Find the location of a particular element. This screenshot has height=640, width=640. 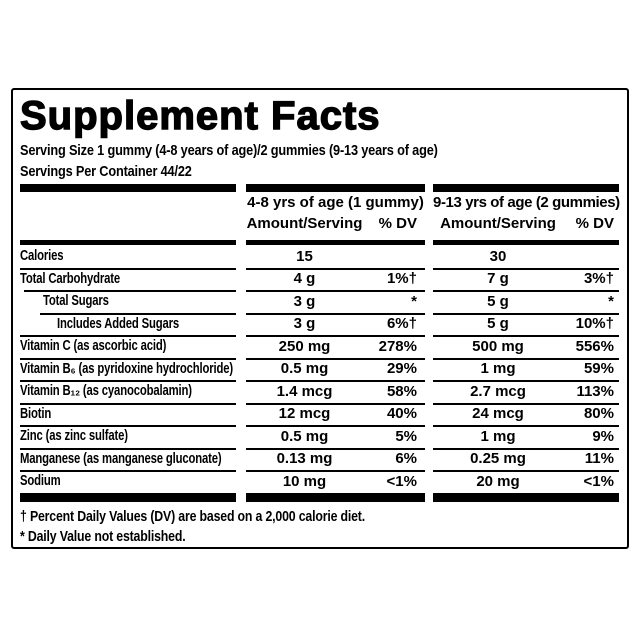

dv-value: 5% is located at coordinates (406, 436).